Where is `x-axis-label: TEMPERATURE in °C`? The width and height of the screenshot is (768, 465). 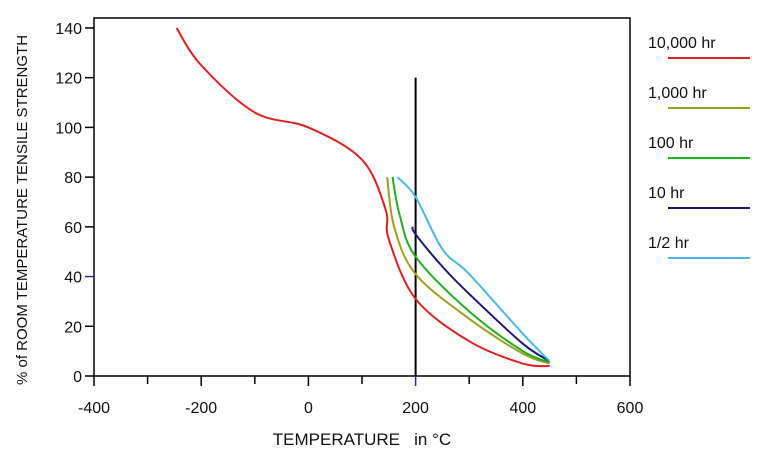
x-axis-label: TEMPERATURE in °C is located at coordinates (362, 439).